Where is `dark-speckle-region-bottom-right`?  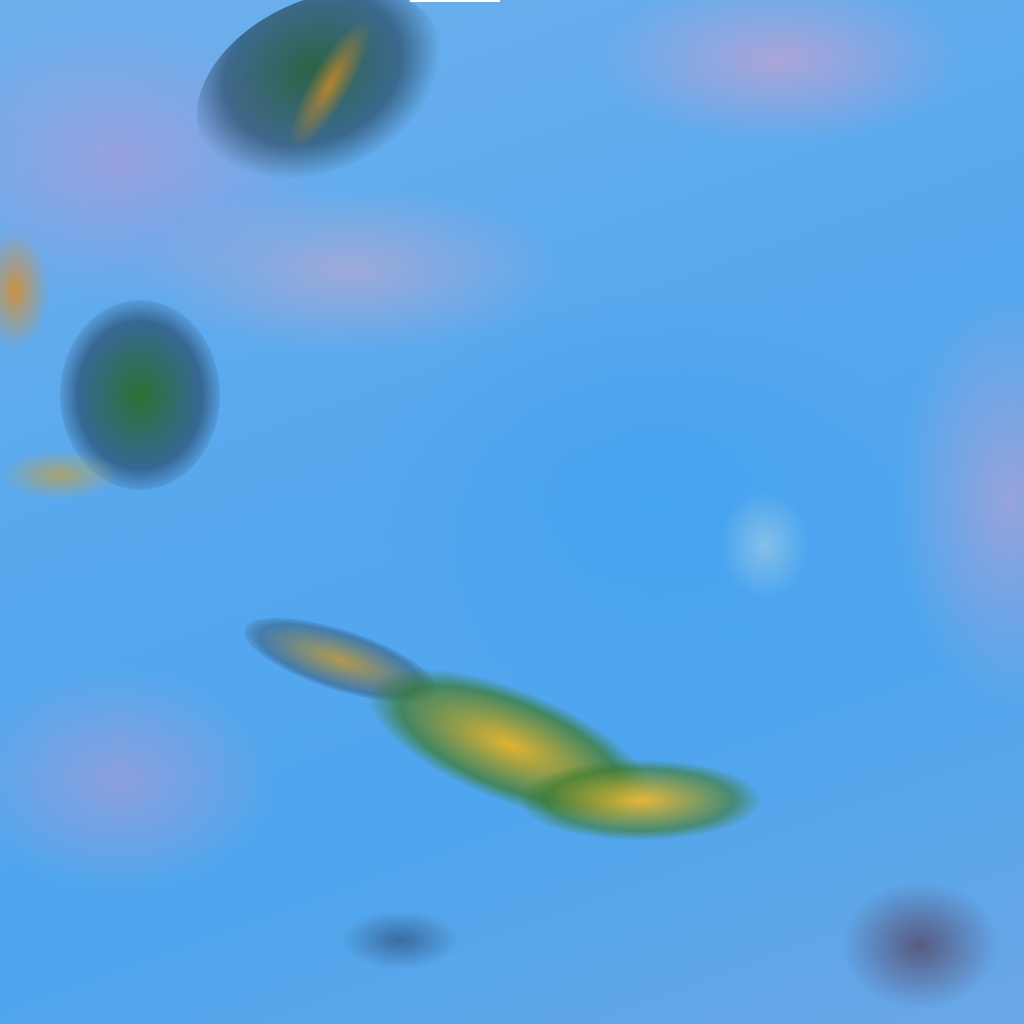
dark-speckle-region-bottom-right is located at coordinates (920, 945).